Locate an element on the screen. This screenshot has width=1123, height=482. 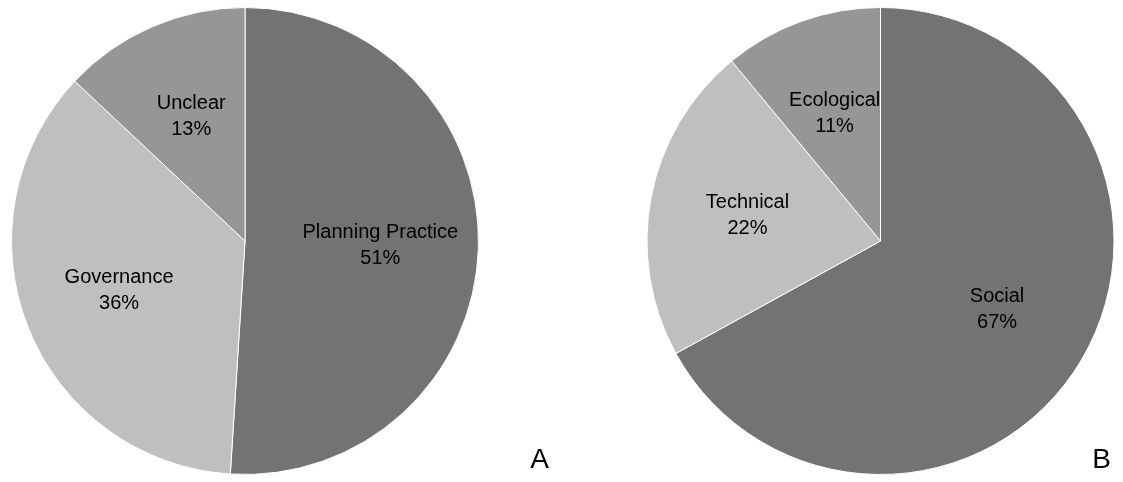
text: A is located at coordinates (540, 458).